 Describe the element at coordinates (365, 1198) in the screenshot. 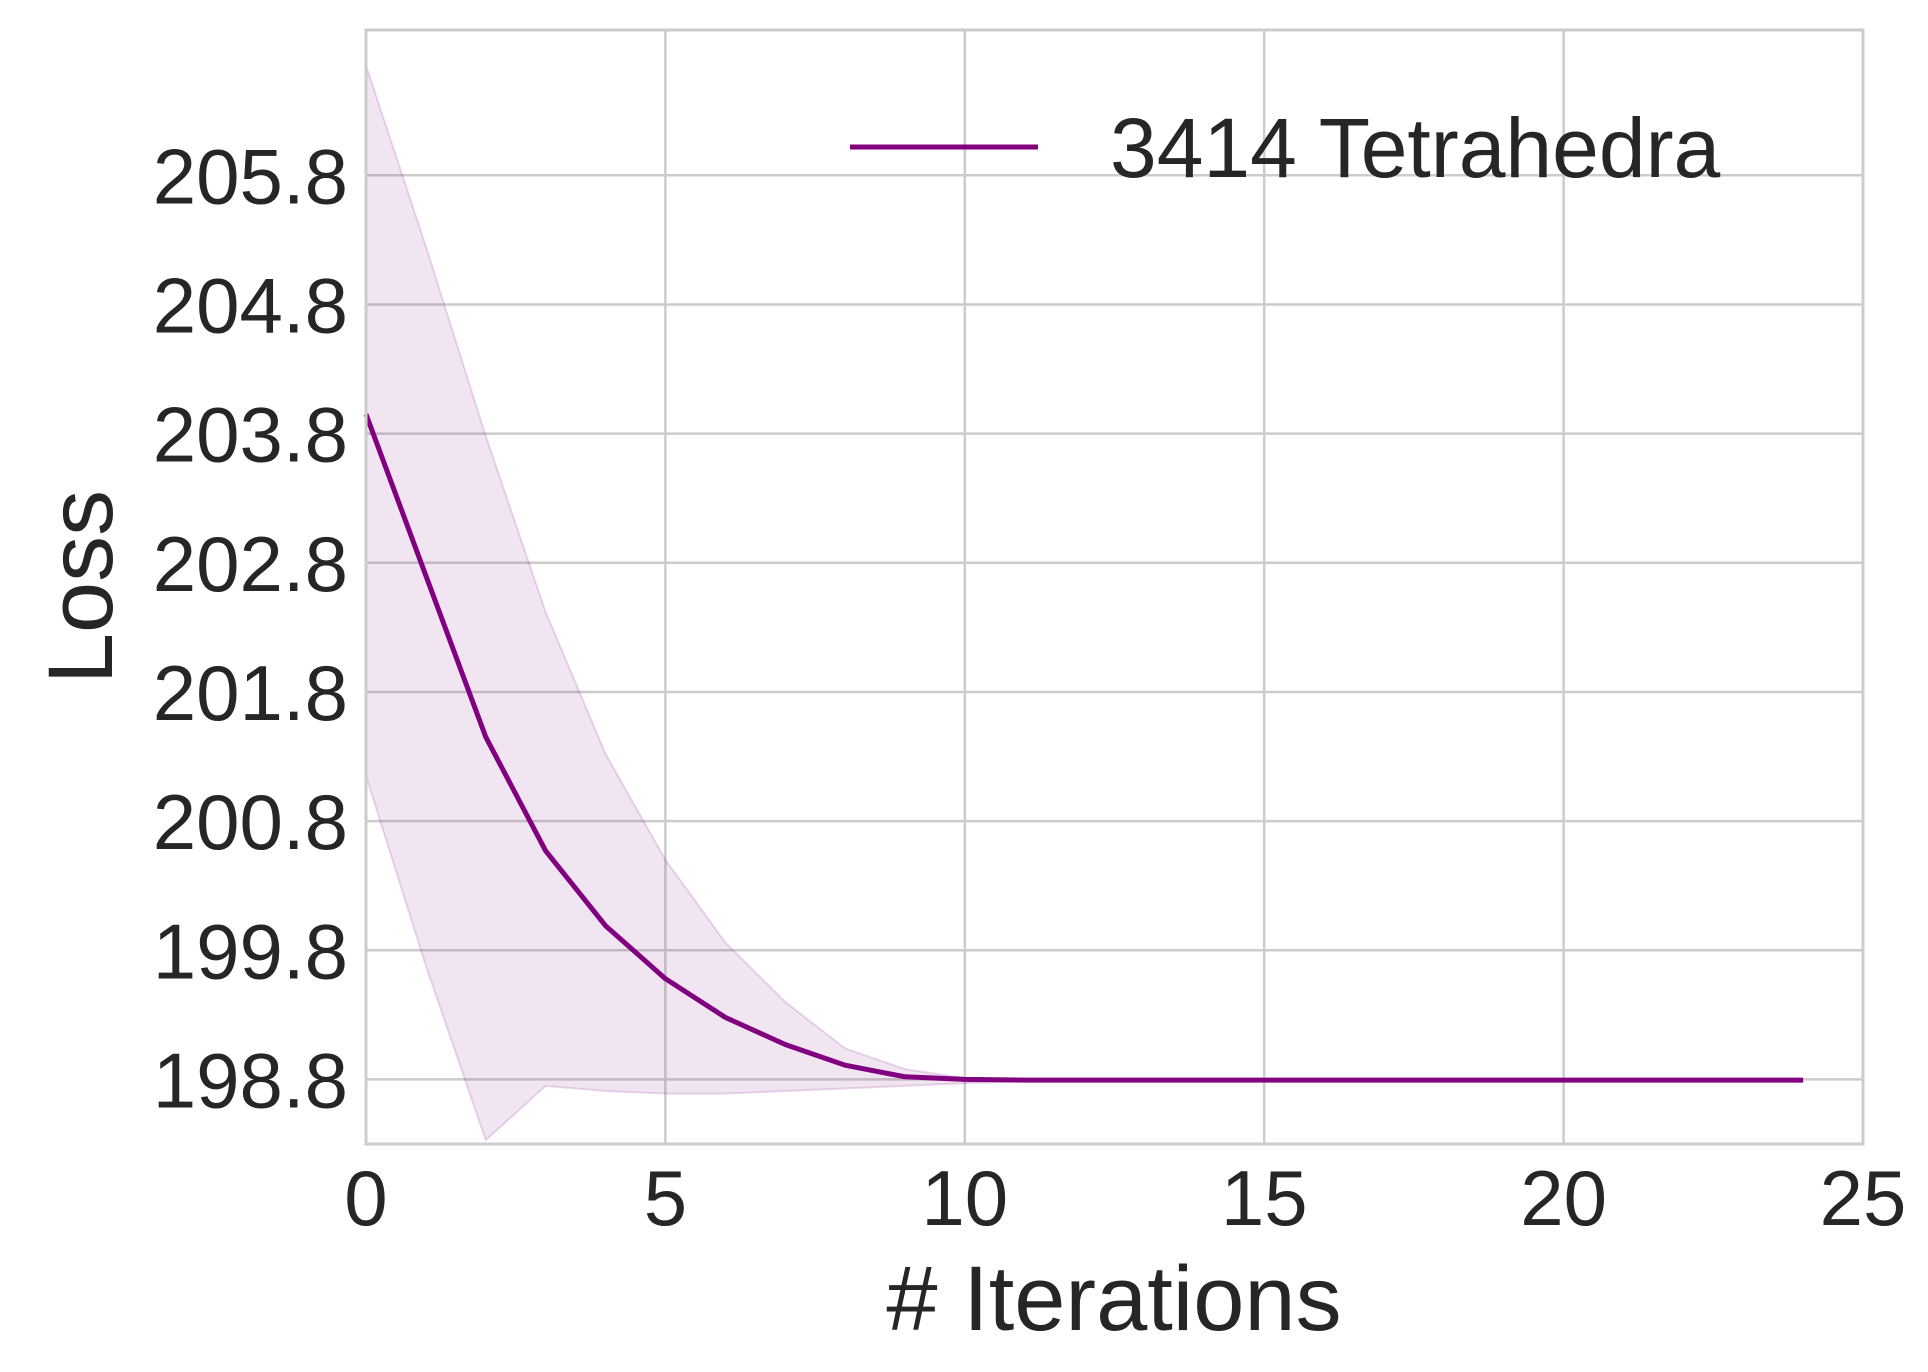

I see `x-tick-label: 0` at that location.